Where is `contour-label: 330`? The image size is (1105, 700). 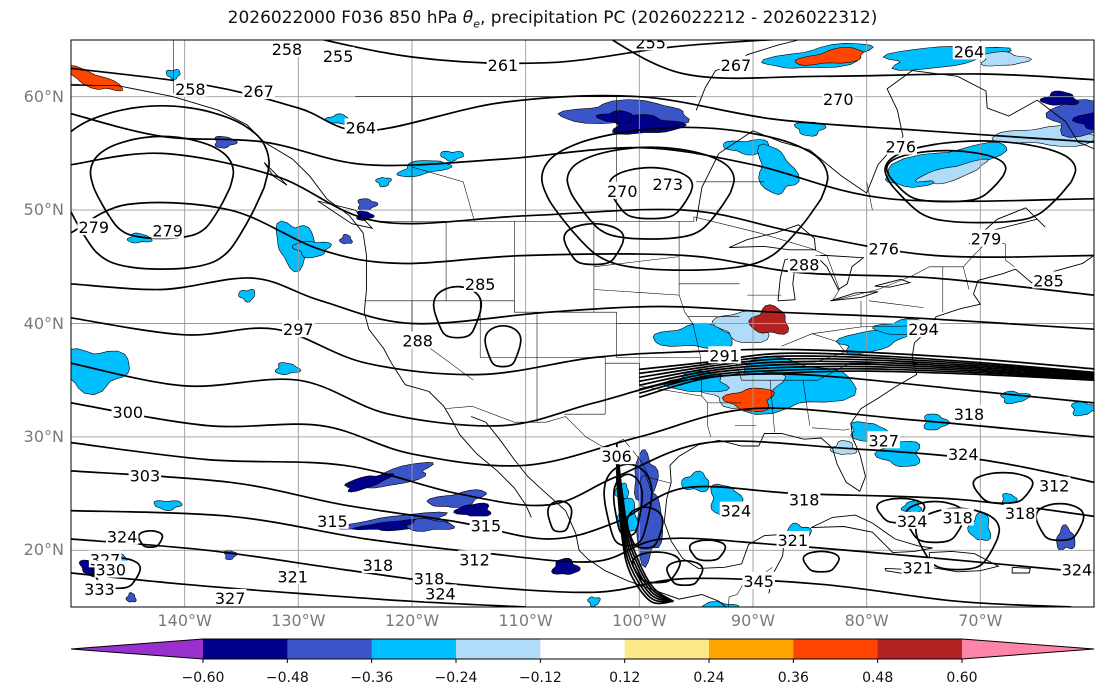
contour-label: 330 is located at coordinates (111, 570).